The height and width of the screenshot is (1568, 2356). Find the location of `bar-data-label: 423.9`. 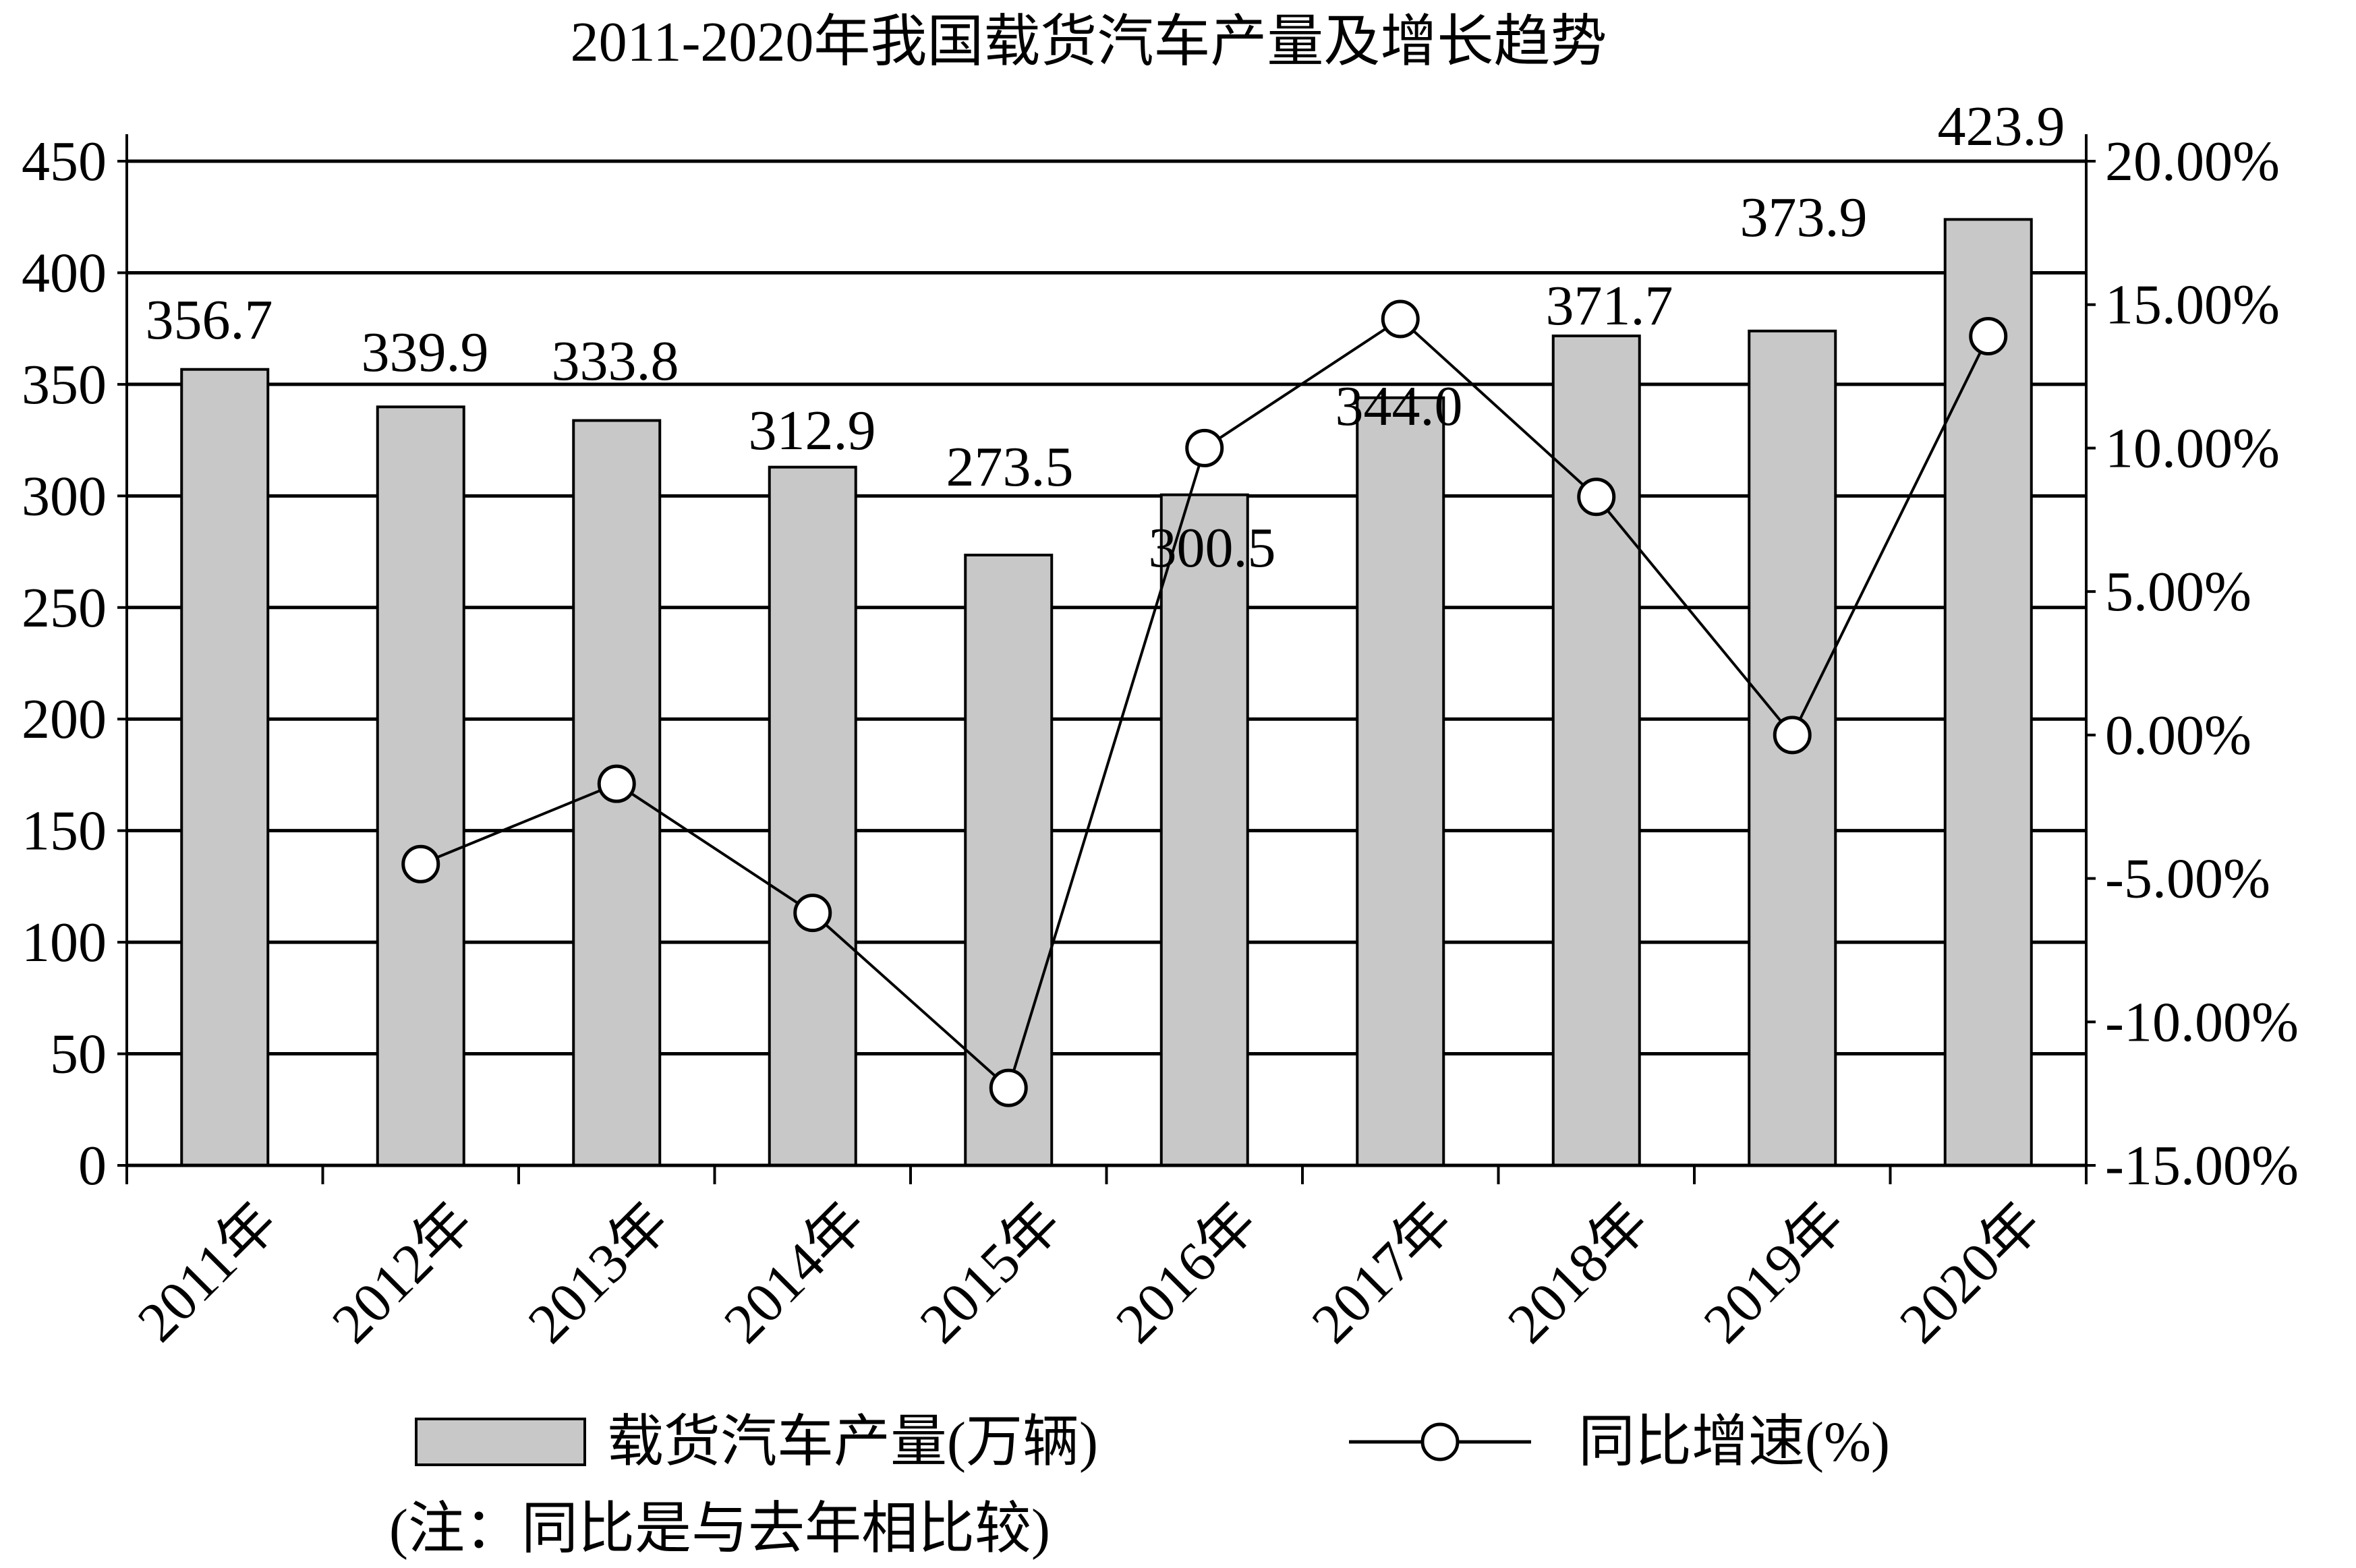

bar-data-label: 423.9 is located at coordinates (2002, 126).